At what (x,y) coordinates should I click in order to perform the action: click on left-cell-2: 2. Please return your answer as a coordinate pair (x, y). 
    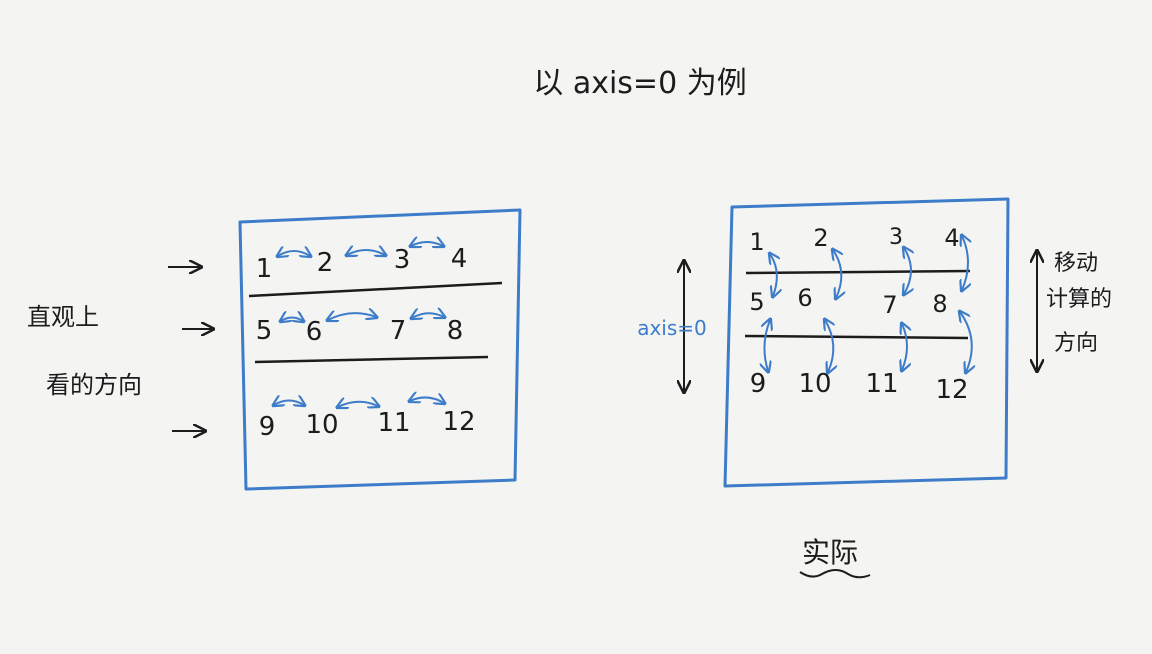
    Looking at the image, I should click on (325, 263).